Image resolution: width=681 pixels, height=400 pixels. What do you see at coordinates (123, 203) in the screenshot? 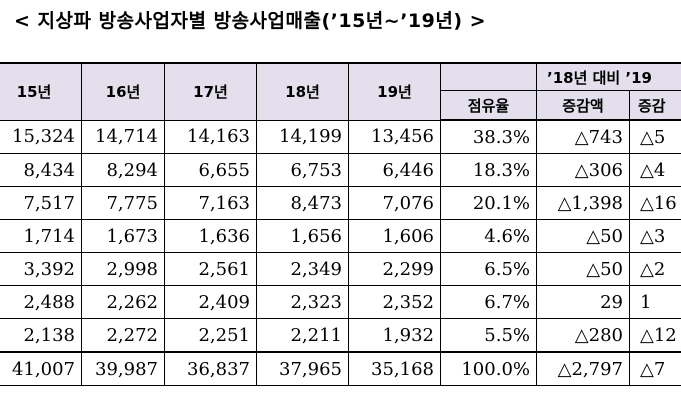
I see `cell-y16: 7,775` at bounding box center [123, 203].